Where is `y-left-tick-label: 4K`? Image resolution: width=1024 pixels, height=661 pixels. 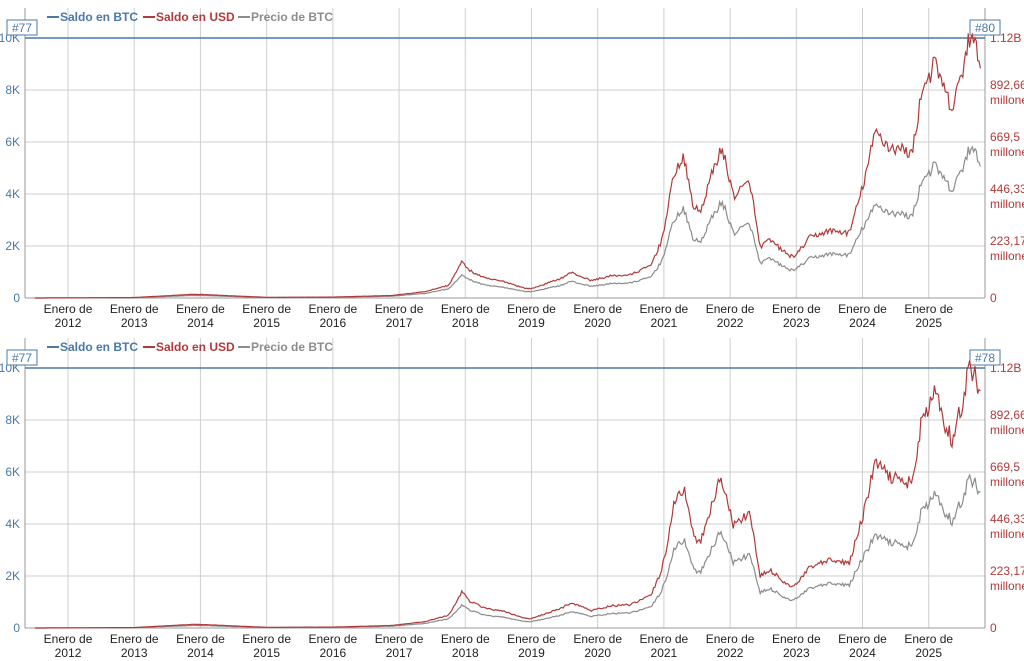 y-left-tick-label: 4K is located at coordinates (12, 524).